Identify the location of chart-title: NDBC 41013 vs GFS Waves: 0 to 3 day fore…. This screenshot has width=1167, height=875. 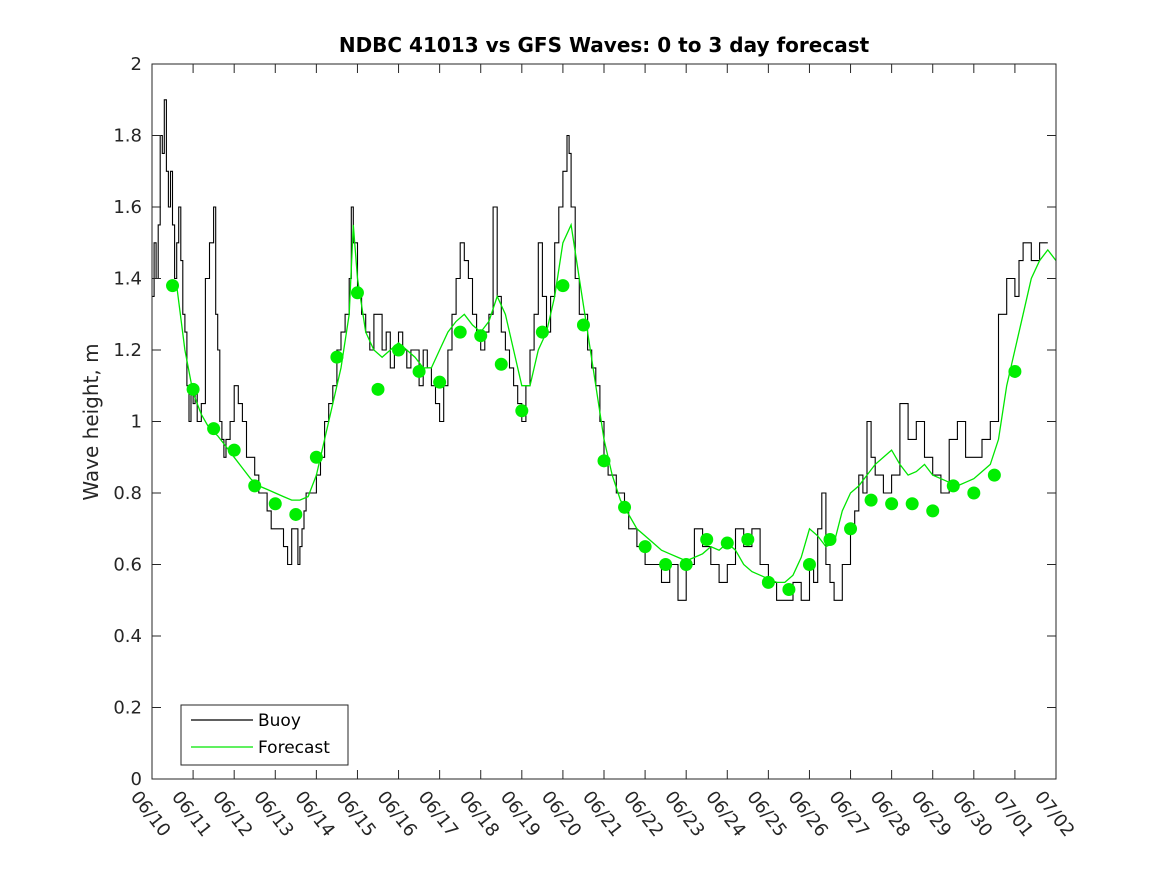
(604, 45).